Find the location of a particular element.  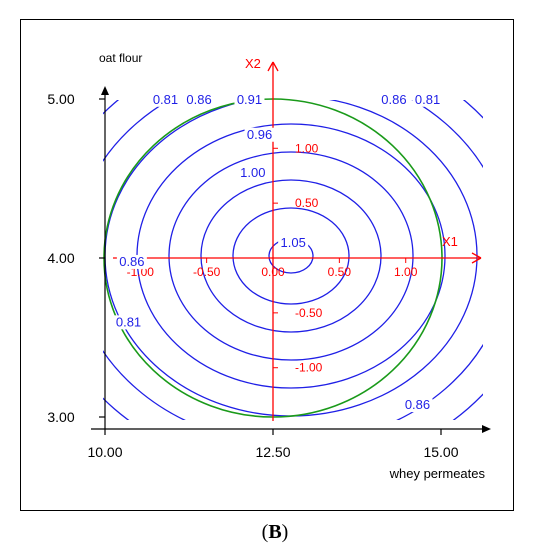

x-tick-label: 15.00 is located at coordinates (440, 452).